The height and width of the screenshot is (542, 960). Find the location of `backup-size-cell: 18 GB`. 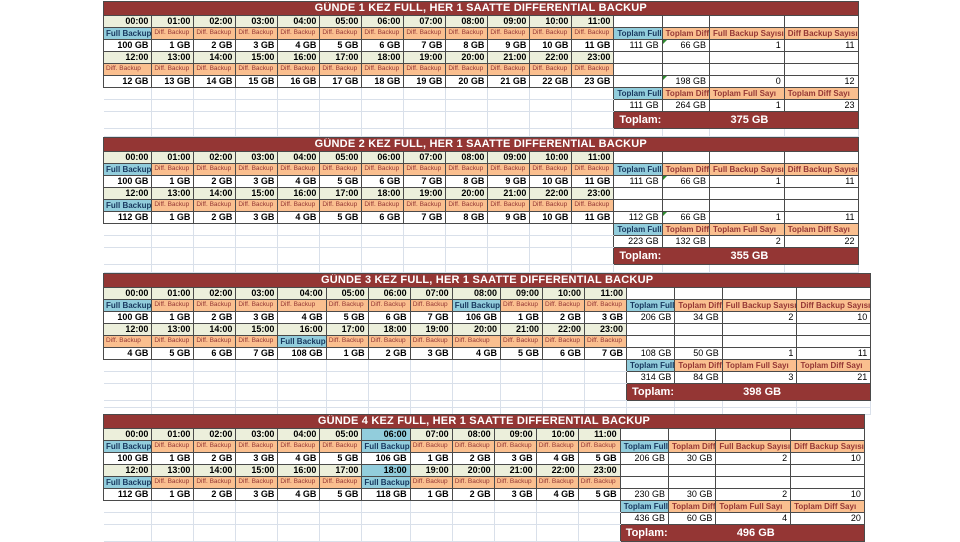

backup-size-cell: 18 GB is located at coordinates (383, 81).